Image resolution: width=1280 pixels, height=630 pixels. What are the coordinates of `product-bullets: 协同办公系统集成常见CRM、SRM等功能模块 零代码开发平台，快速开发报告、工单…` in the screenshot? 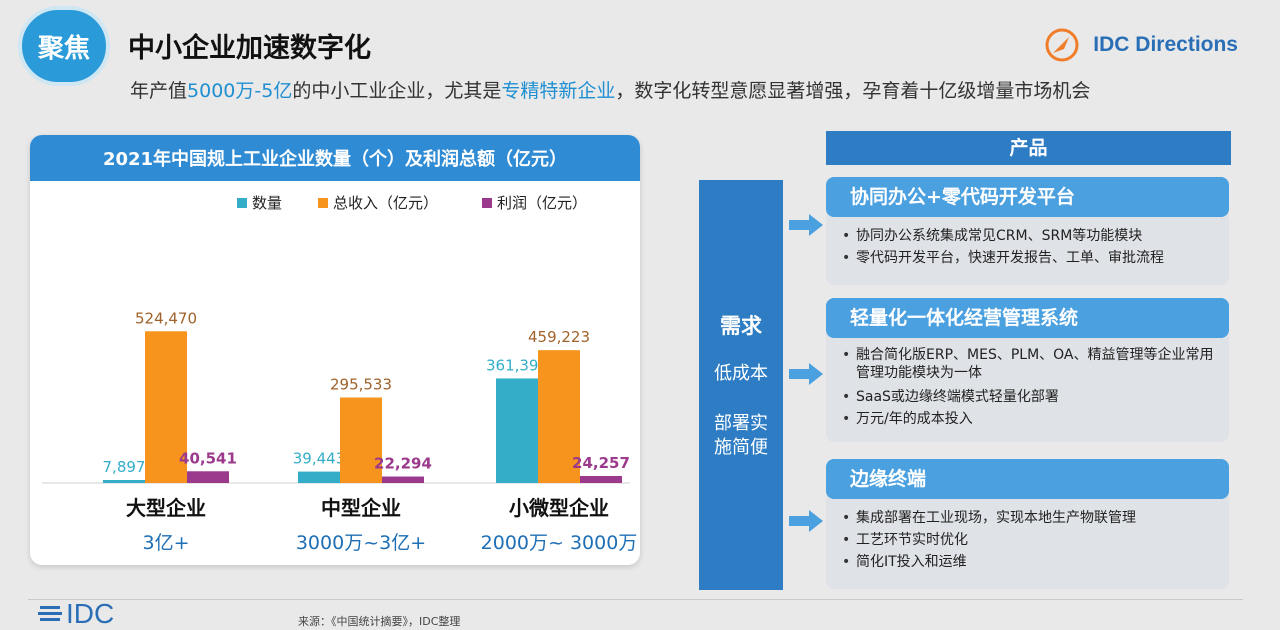 It's located at (1027, 243).